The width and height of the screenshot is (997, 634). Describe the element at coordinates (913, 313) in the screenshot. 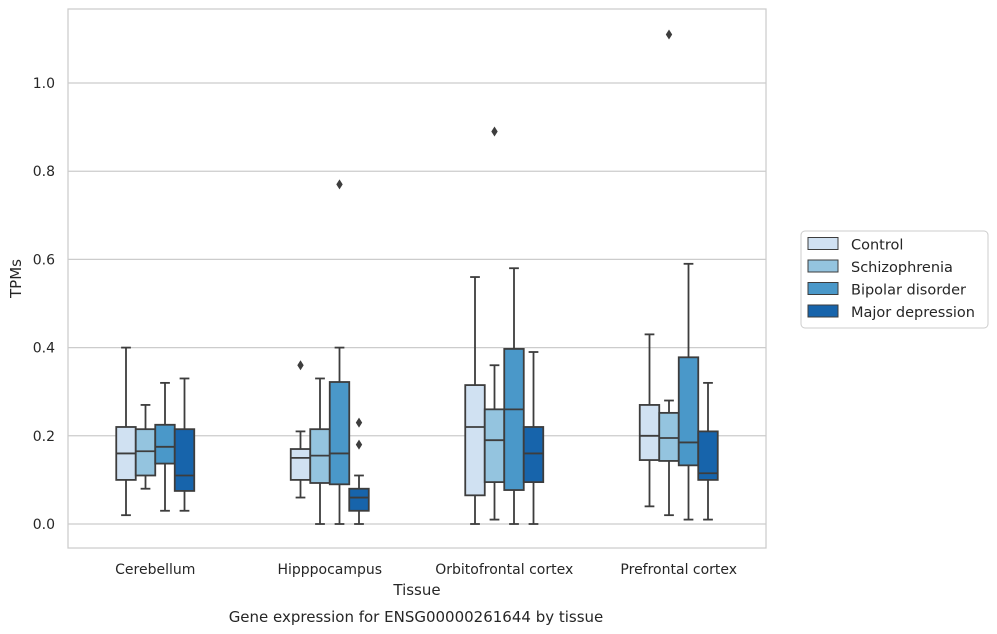

I see `legend-label: Major depression` at that location.